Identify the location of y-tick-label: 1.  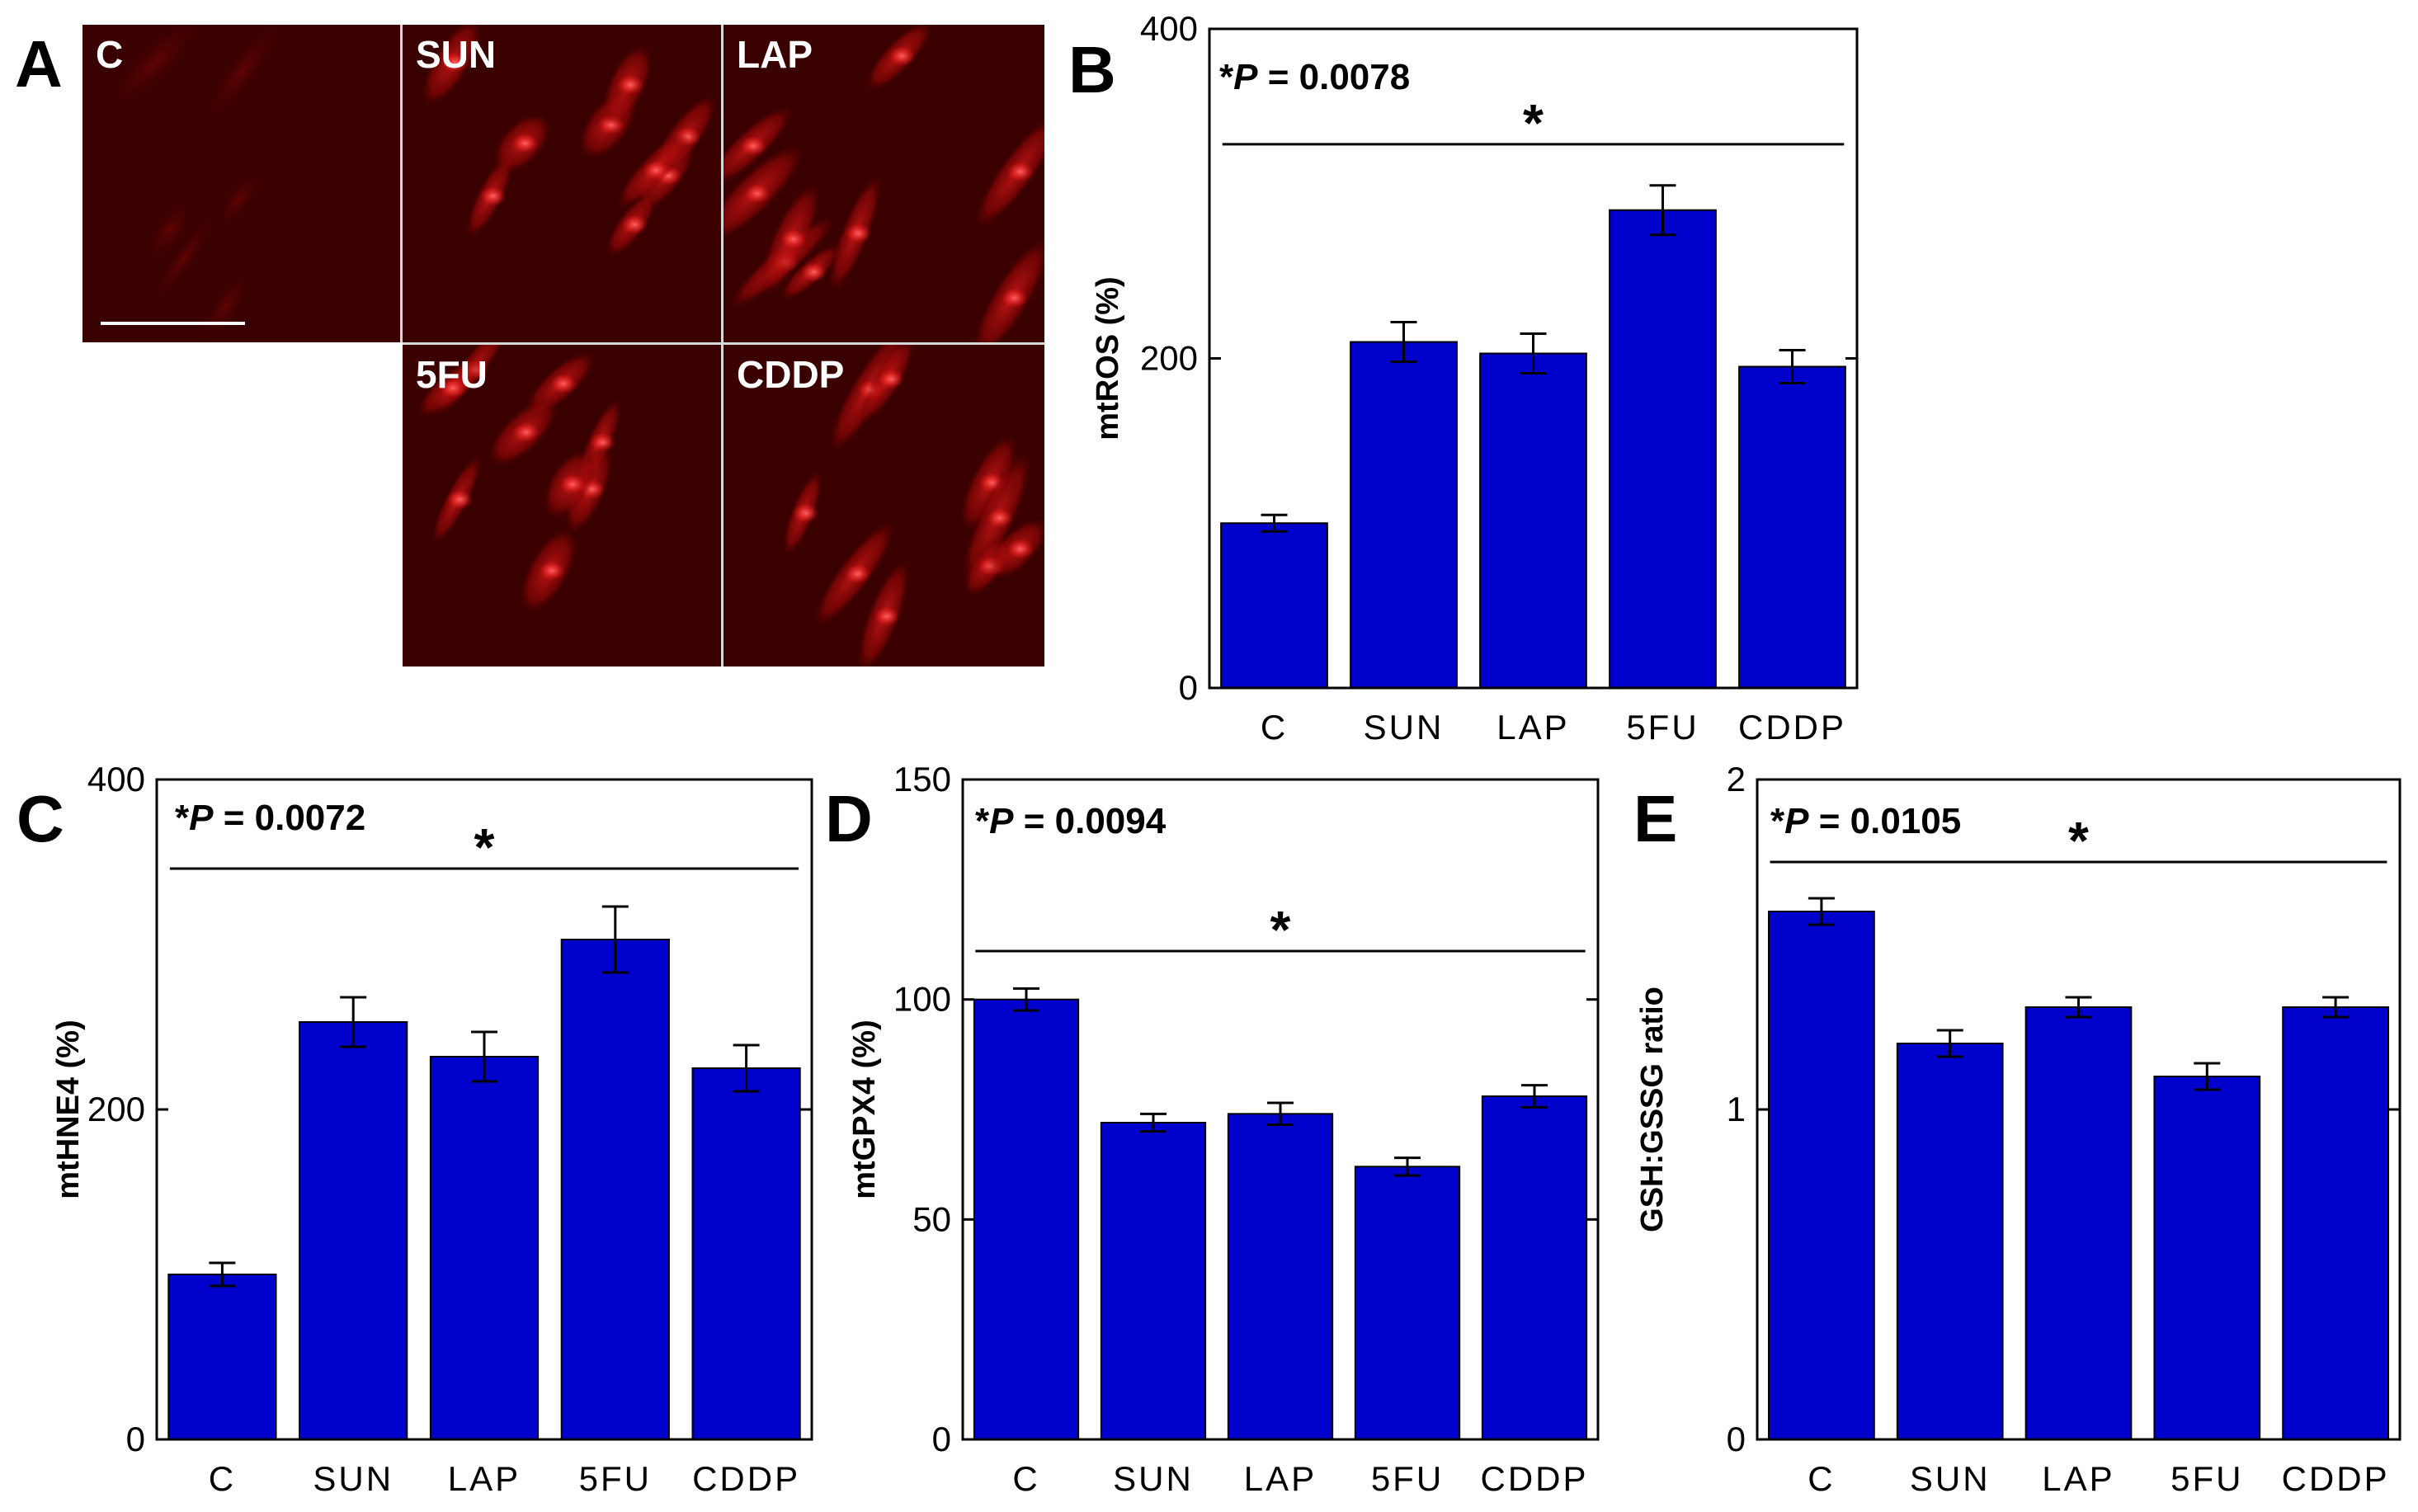
(1736, 1109).